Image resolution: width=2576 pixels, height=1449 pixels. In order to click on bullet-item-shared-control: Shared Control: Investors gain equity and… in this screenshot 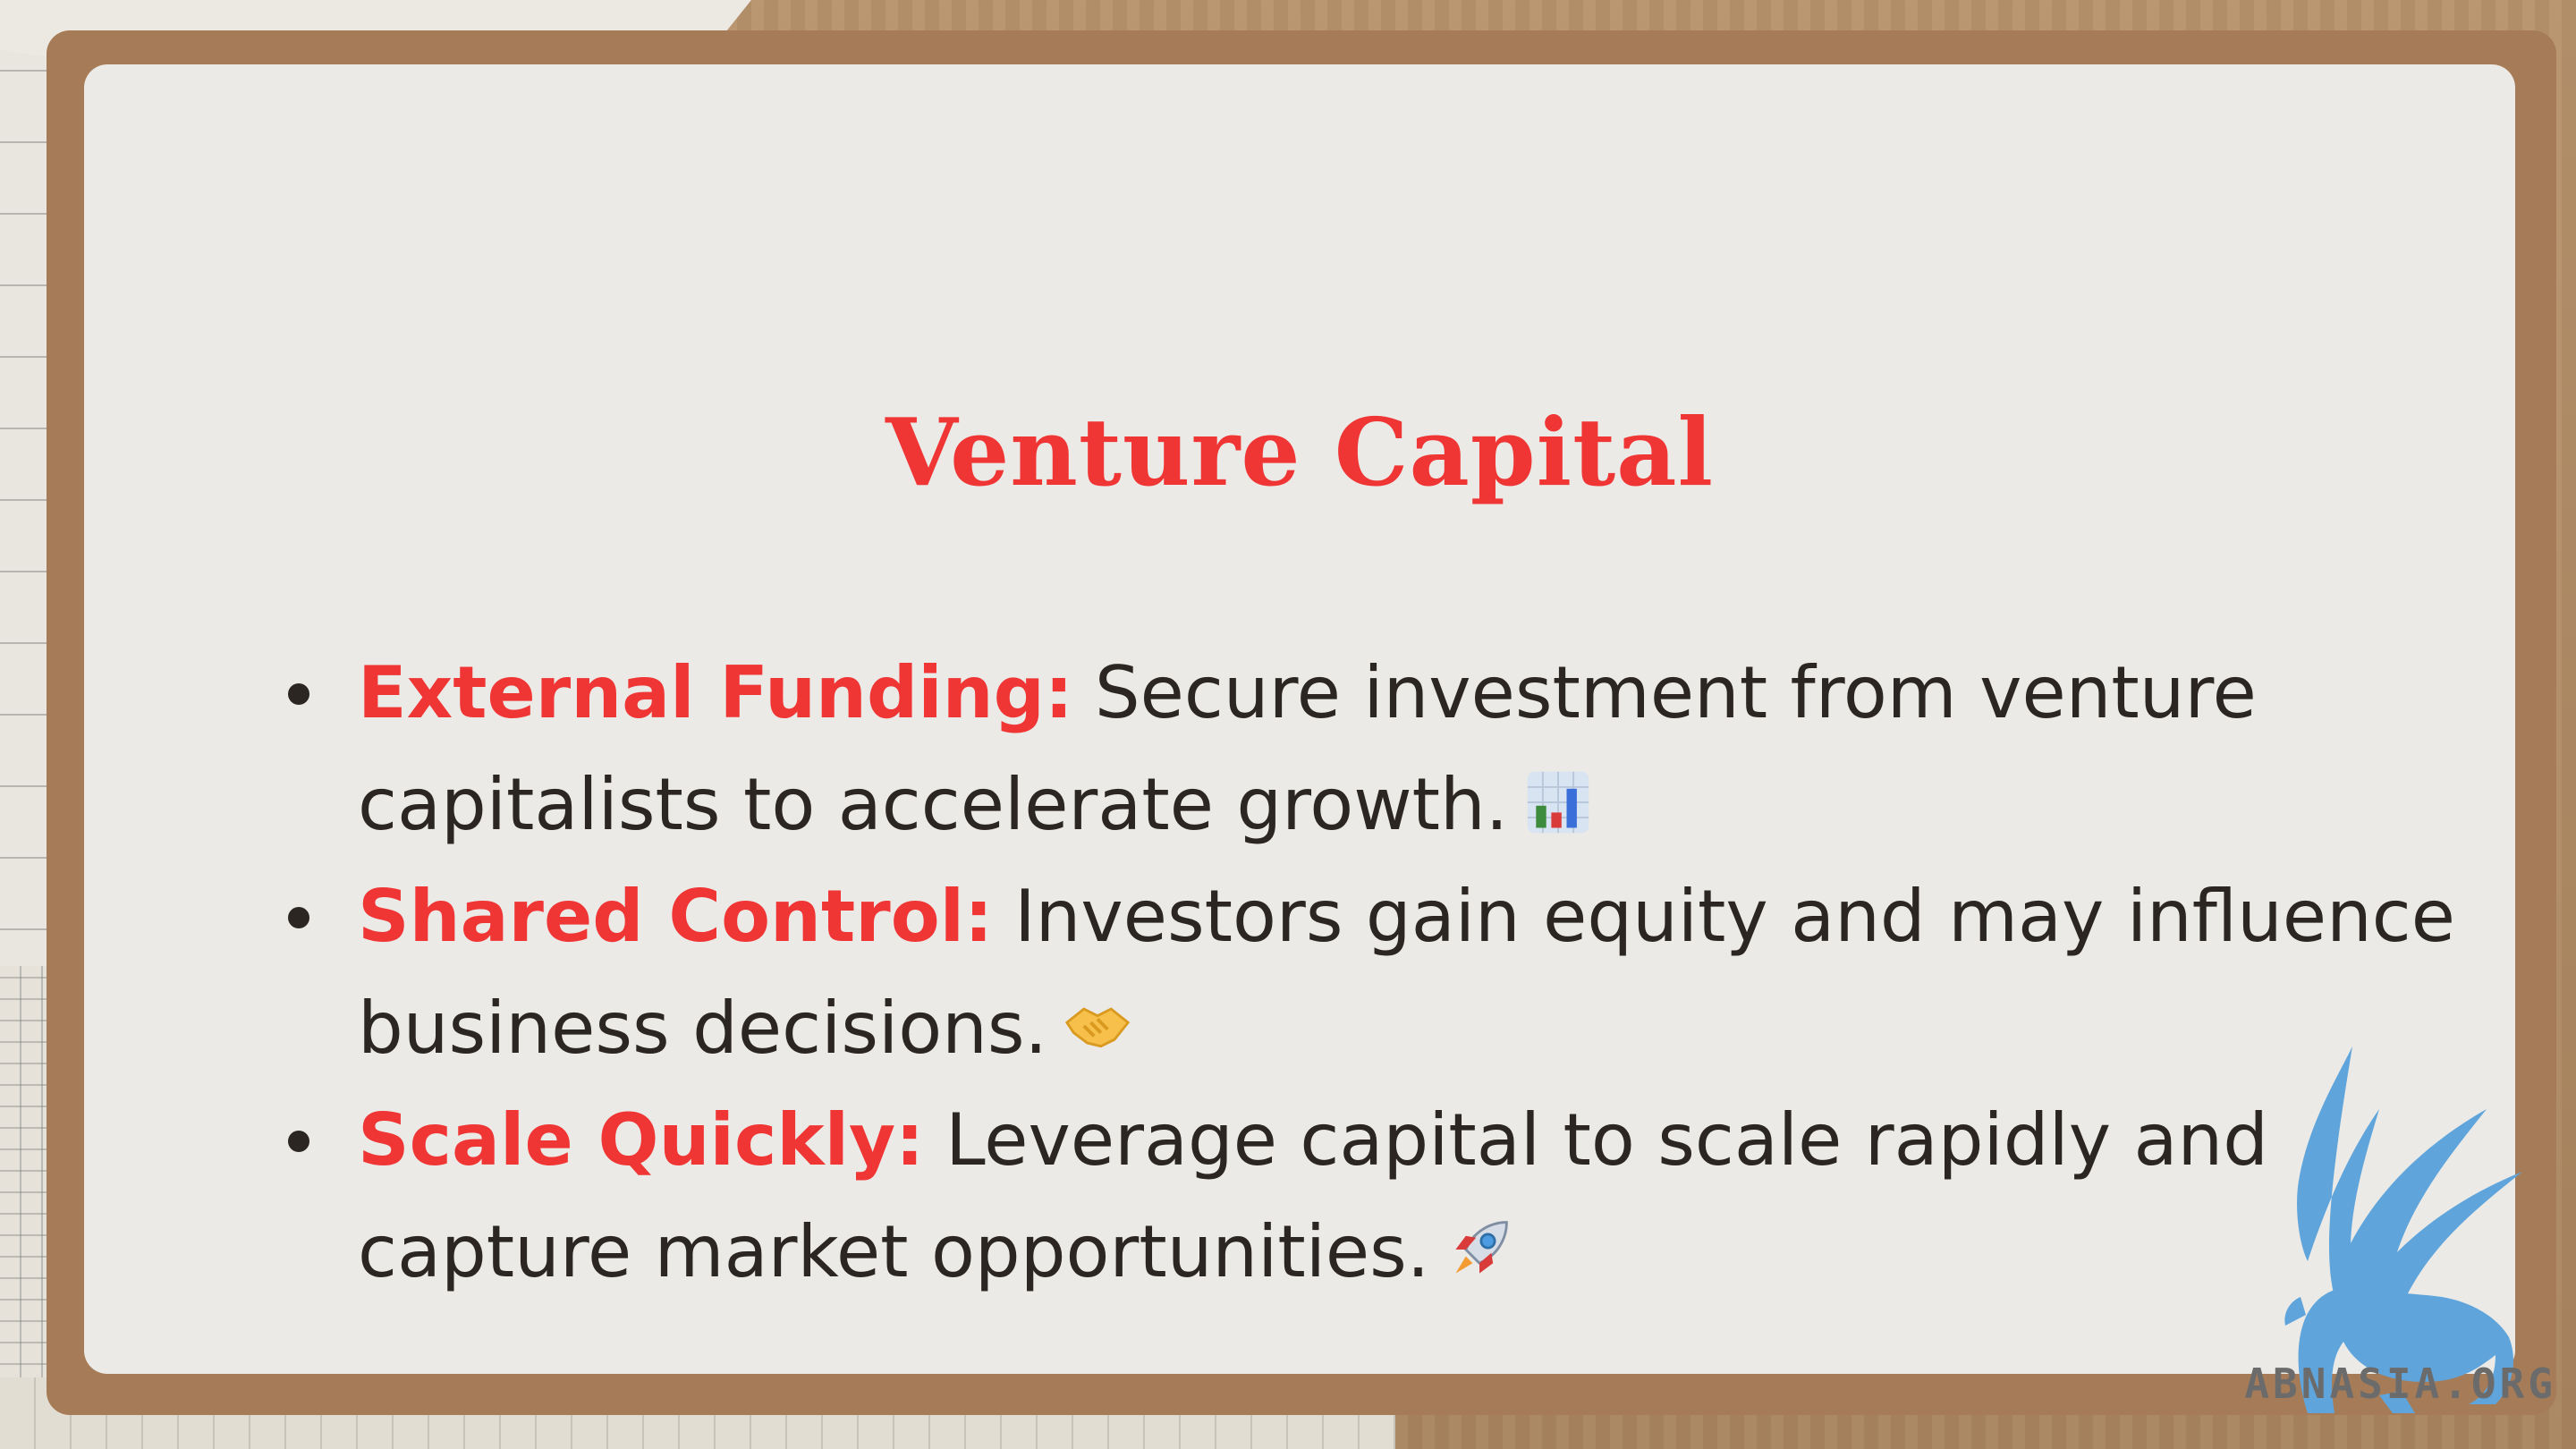, I will do `click(1417, 972)`.